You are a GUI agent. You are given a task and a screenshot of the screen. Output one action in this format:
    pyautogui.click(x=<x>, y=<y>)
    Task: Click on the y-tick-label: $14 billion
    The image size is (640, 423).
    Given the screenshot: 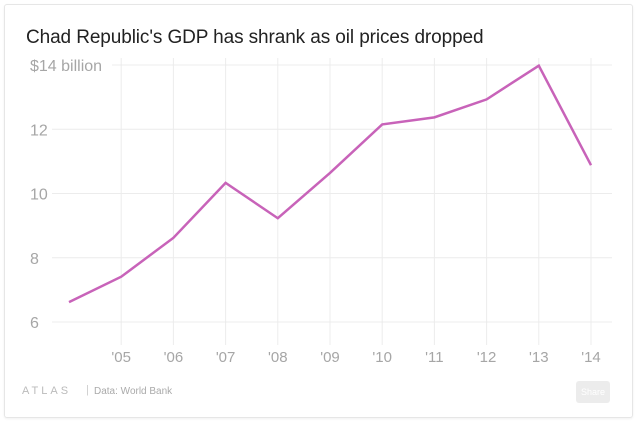 What is the action you would take?
    pyautogui.click(x=66, y=66)
    